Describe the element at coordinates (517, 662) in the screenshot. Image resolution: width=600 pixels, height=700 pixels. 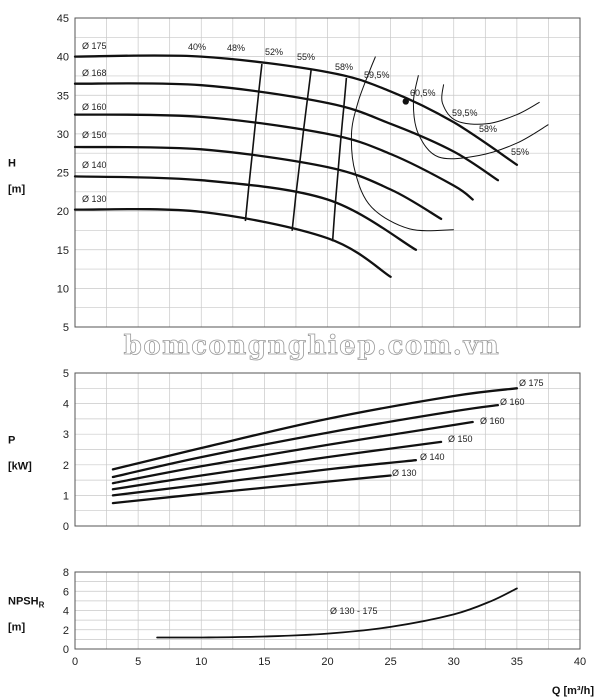
I see `x-tick-label: 35` at that location.